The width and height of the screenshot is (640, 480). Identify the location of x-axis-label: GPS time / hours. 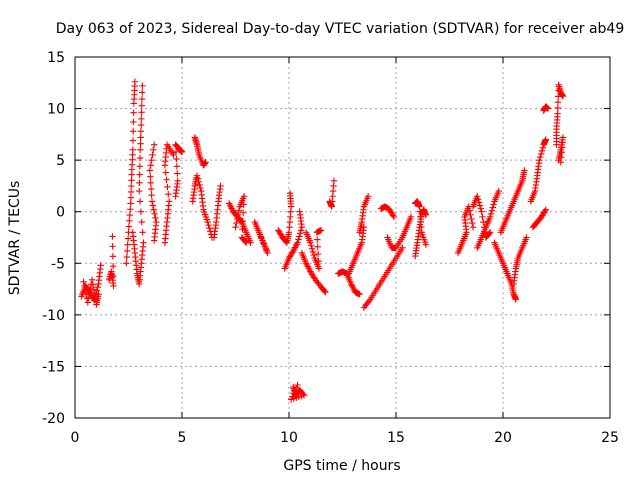
(341, 466).